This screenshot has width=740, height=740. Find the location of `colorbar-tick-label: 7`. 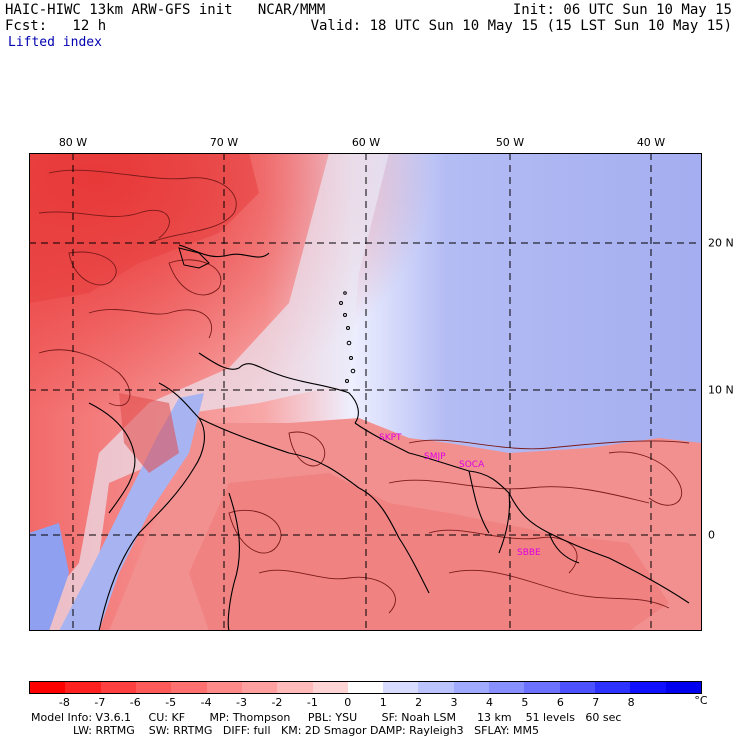

colorbar-tick-label: 7 is located at coordinates (596, 702).